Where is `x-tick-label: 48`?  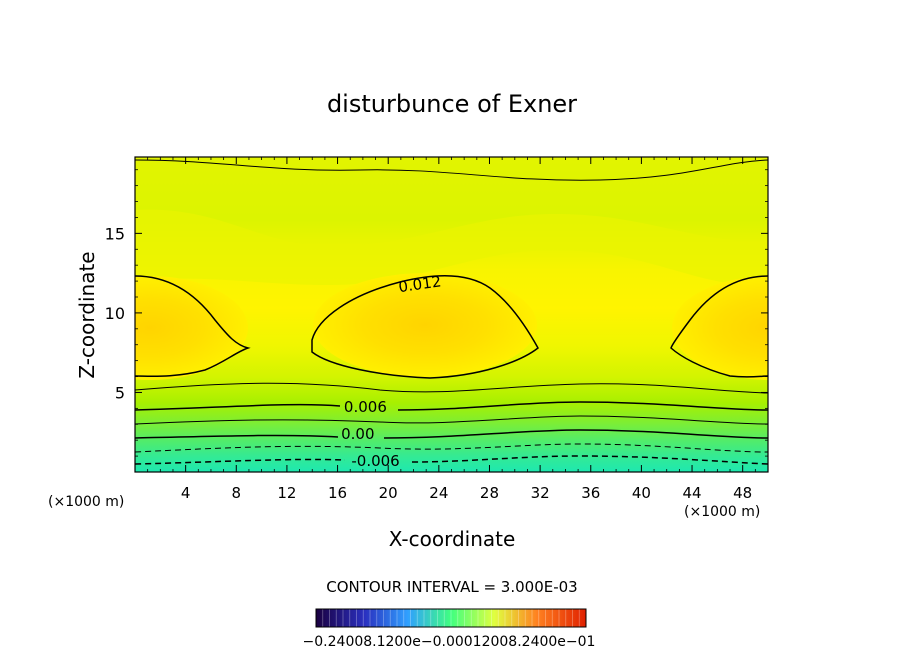 x-tick-label: 48 is located at coordinates (742, 493).